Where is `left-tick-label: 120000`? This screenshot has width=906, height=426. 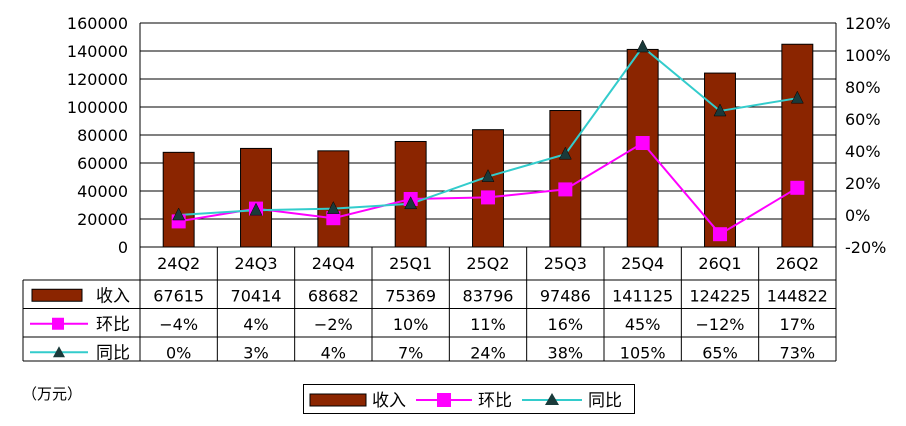 left-tick-label: 120000 is located at coordinates (97, 79).